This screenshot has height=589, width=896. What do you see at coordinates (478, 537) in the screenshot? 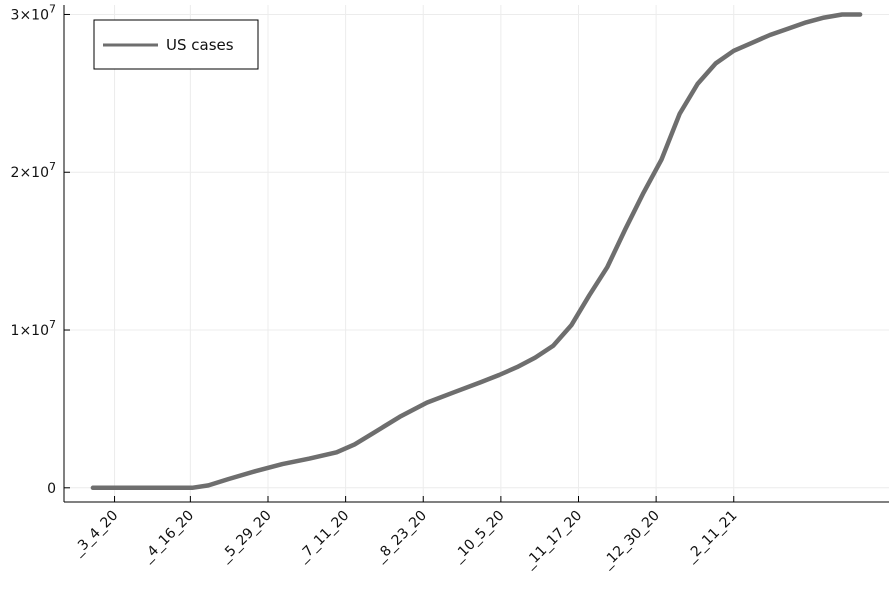
I see `x-tick-label: _10_5_20` at bounding box center [478, 537].